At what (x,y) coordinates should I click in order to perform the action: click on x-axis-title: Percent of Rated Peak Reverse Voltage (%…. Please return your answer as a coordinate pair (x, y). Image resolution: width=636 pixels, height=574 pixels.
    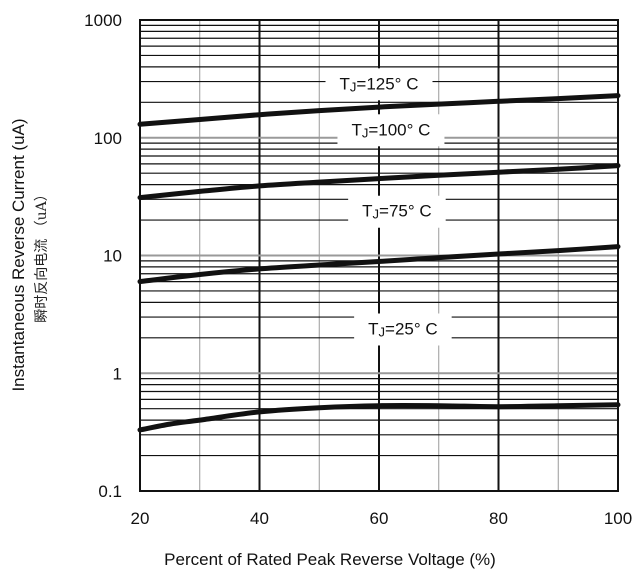
    Looking at the image, I should click on (330, 559).